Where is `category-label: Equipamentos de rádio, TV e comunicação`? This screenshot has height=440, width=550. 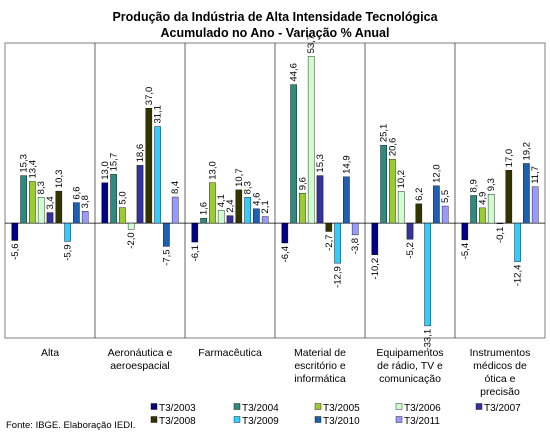
category-label: Equipamentos de rádio, TV e comunicação is located at coordinates (409, 366).